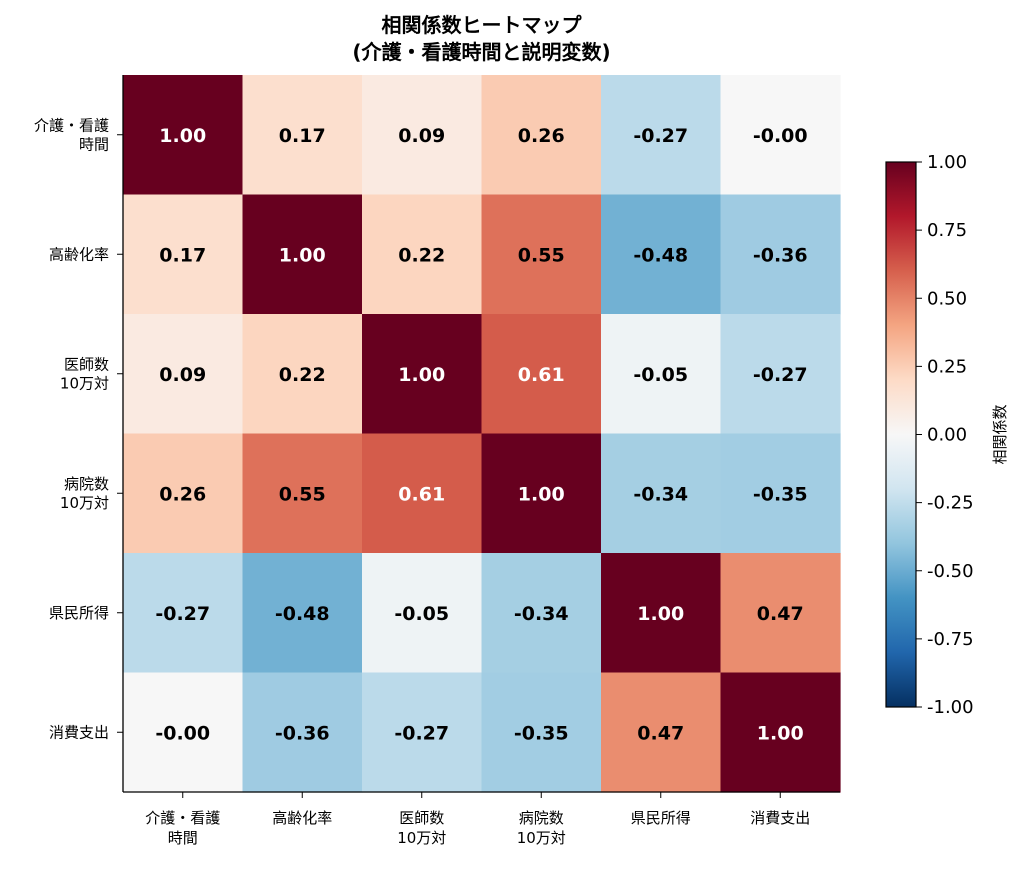 The width and height of the screenshot is (1025, 869). I want to click on colorbar-tick-label-4: 0.00, so click(947, 435).